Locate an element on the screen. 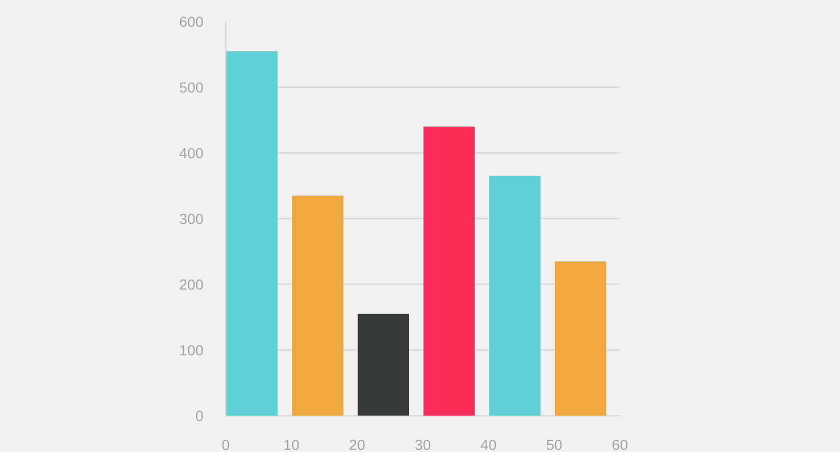 This screenshot has height=452, width=840. x-tick-label: 60 is located at coordinates (620, 445).